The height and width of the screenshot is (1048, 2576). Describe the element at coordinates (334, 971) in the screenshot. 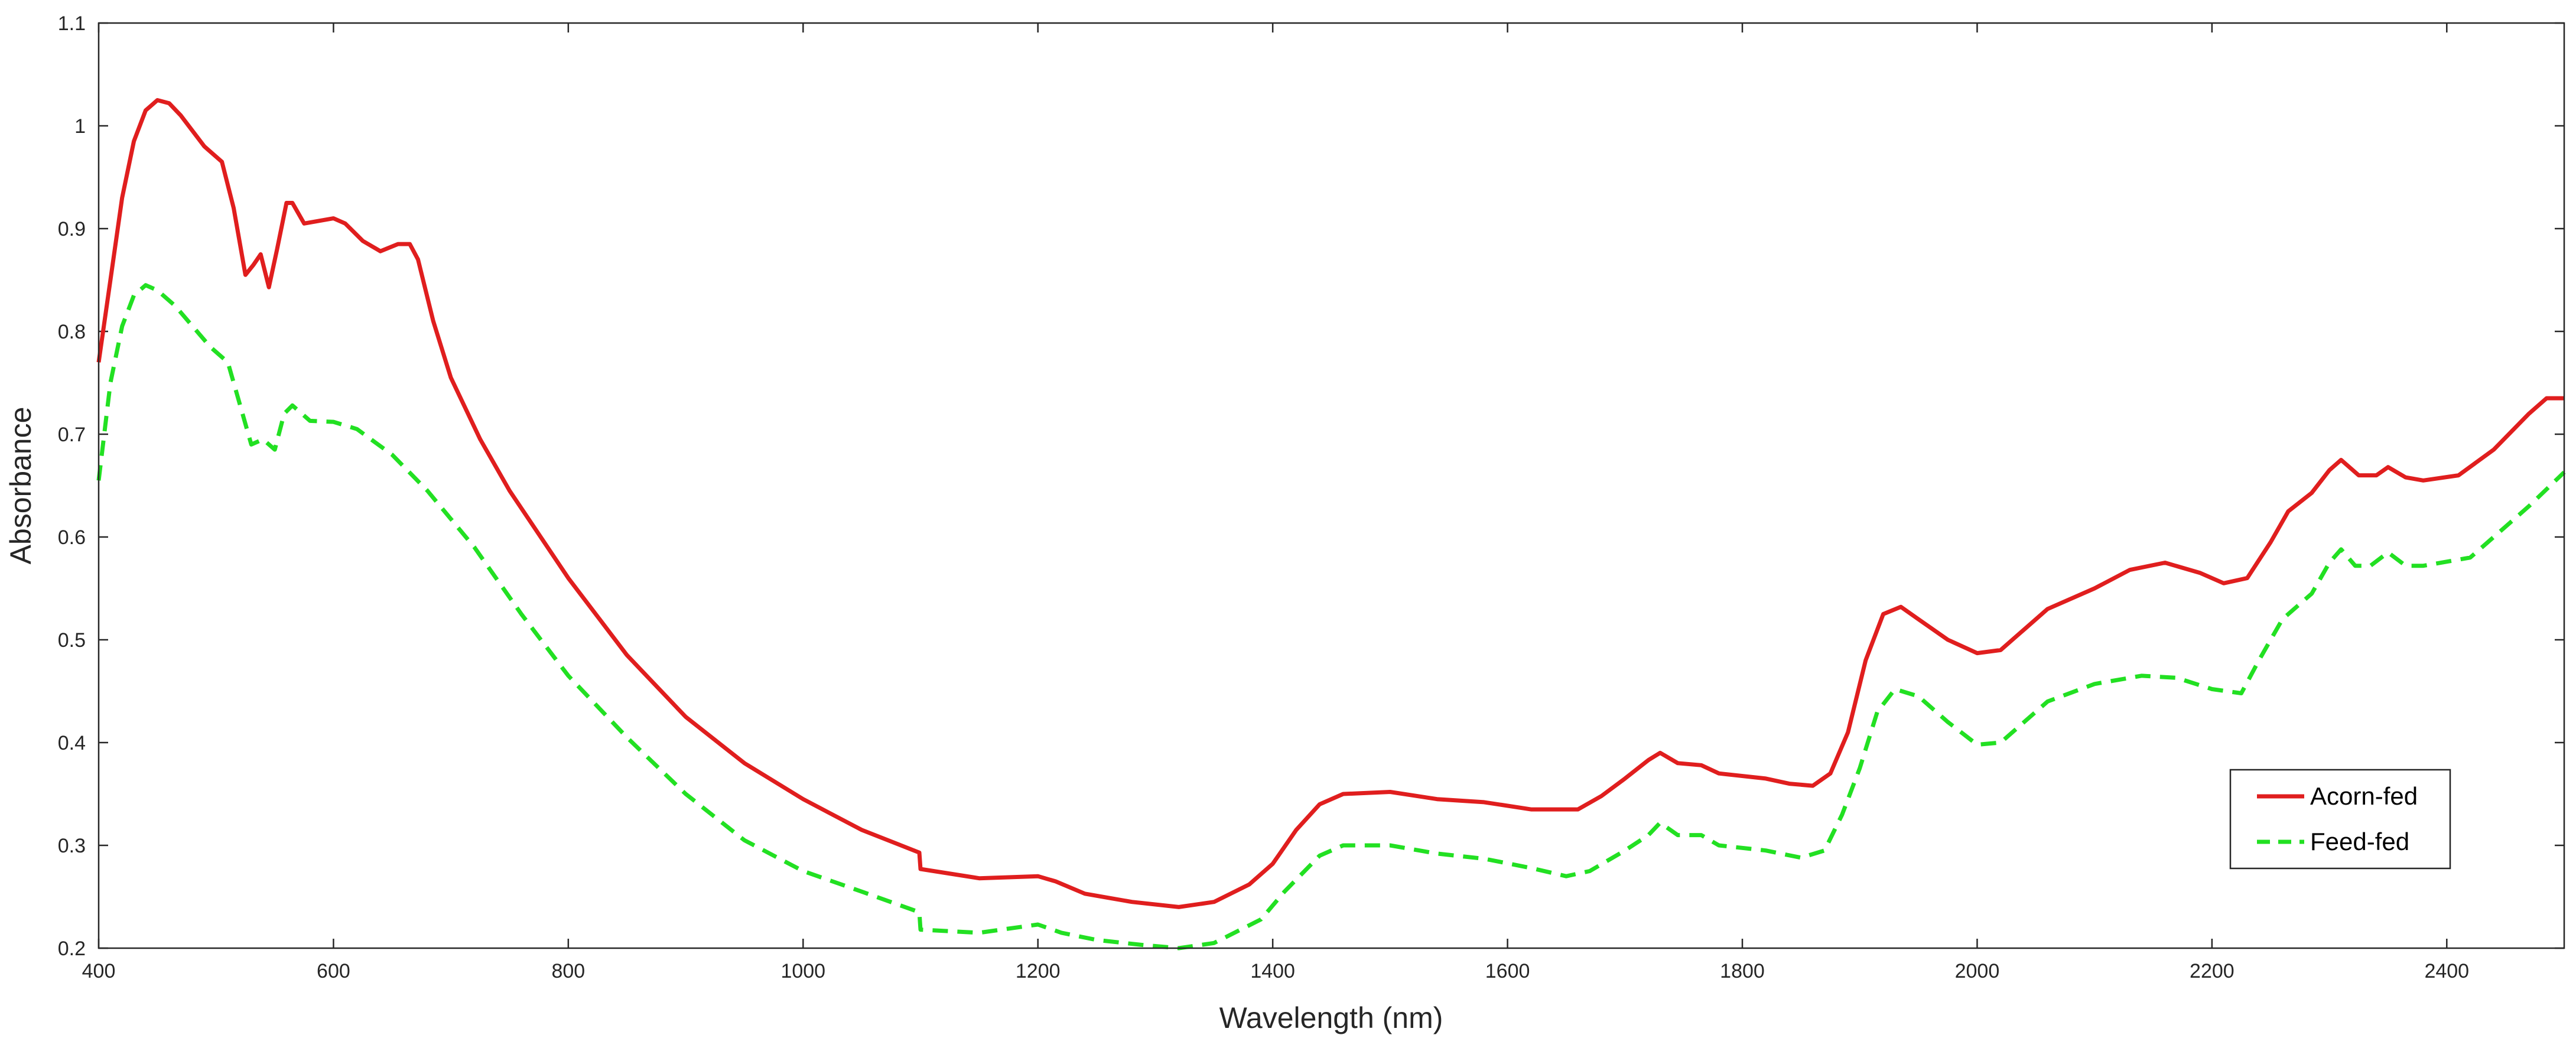

I see `x-tick-label: 600` at that location.